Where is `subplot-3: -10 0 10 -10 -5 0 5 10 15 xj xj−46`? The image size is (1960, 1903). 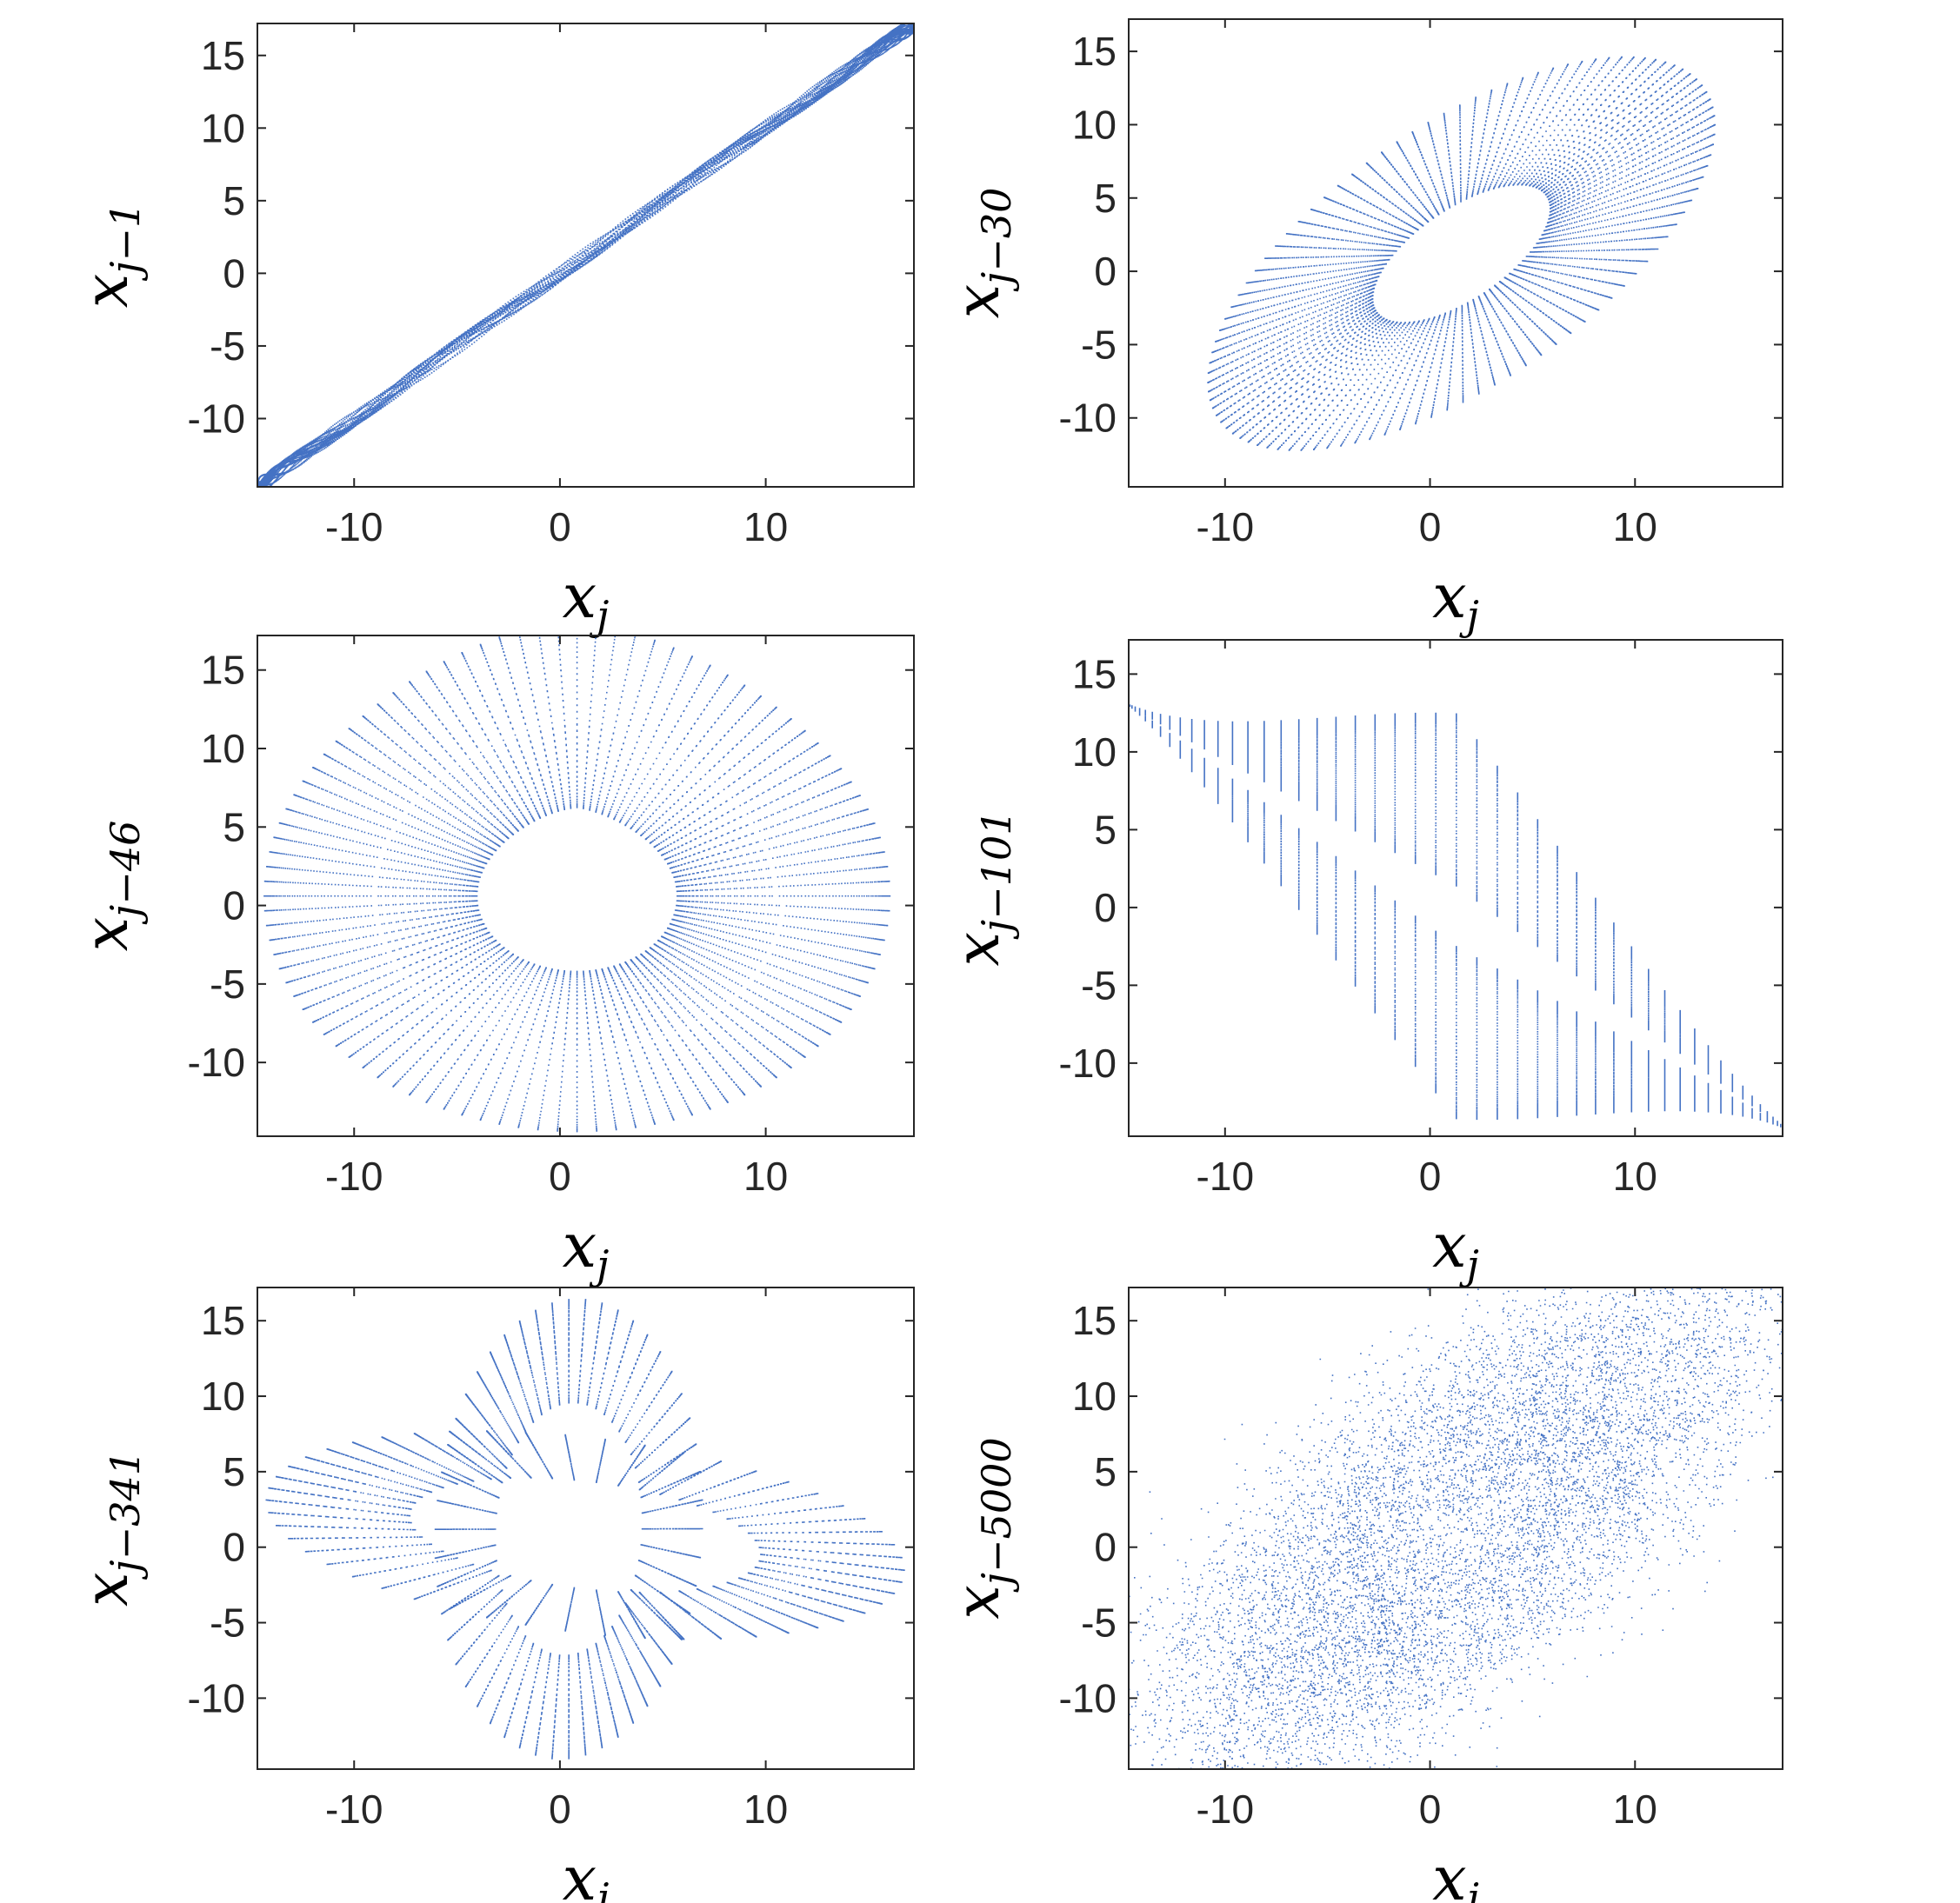 subplot-3: -10 0 10 -10 -5 0 5 10 15 xj xj−46 is located at coordinates (492, 961).